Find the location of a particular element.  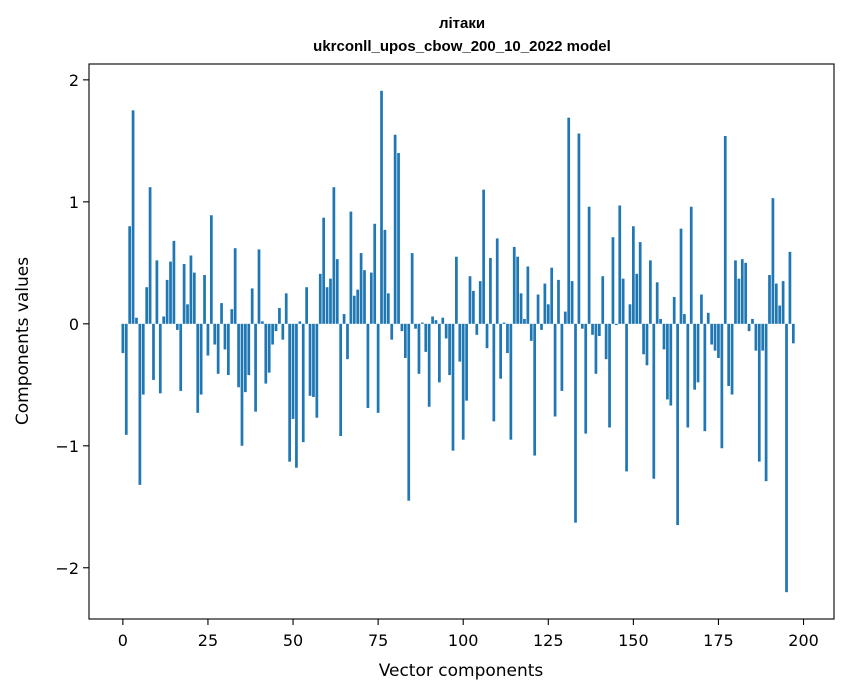

chart-subtitle: ukrconll_upos_cbow_200_10_2022 model is located at coordinates (462, 46).